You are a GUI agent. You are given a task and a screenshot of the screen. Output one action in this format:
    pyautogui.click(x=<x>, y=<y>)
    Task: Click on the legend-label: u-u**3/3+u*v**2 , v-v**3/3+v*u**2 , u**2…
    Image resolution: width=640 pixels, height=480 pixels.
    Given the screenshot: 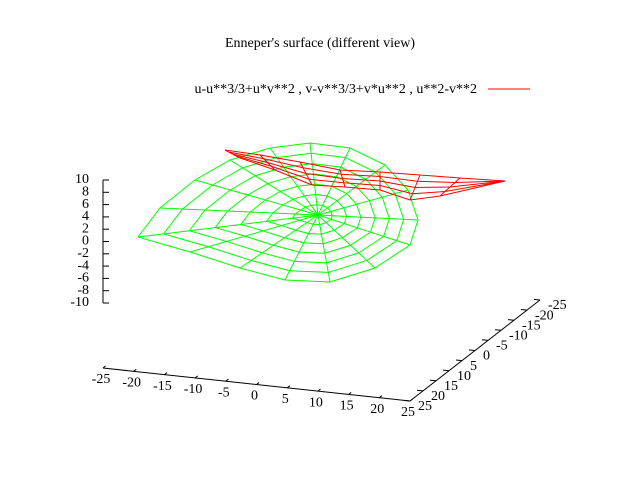 What is the action you would take?
    pyautogui.click(x=335, y=89)
    